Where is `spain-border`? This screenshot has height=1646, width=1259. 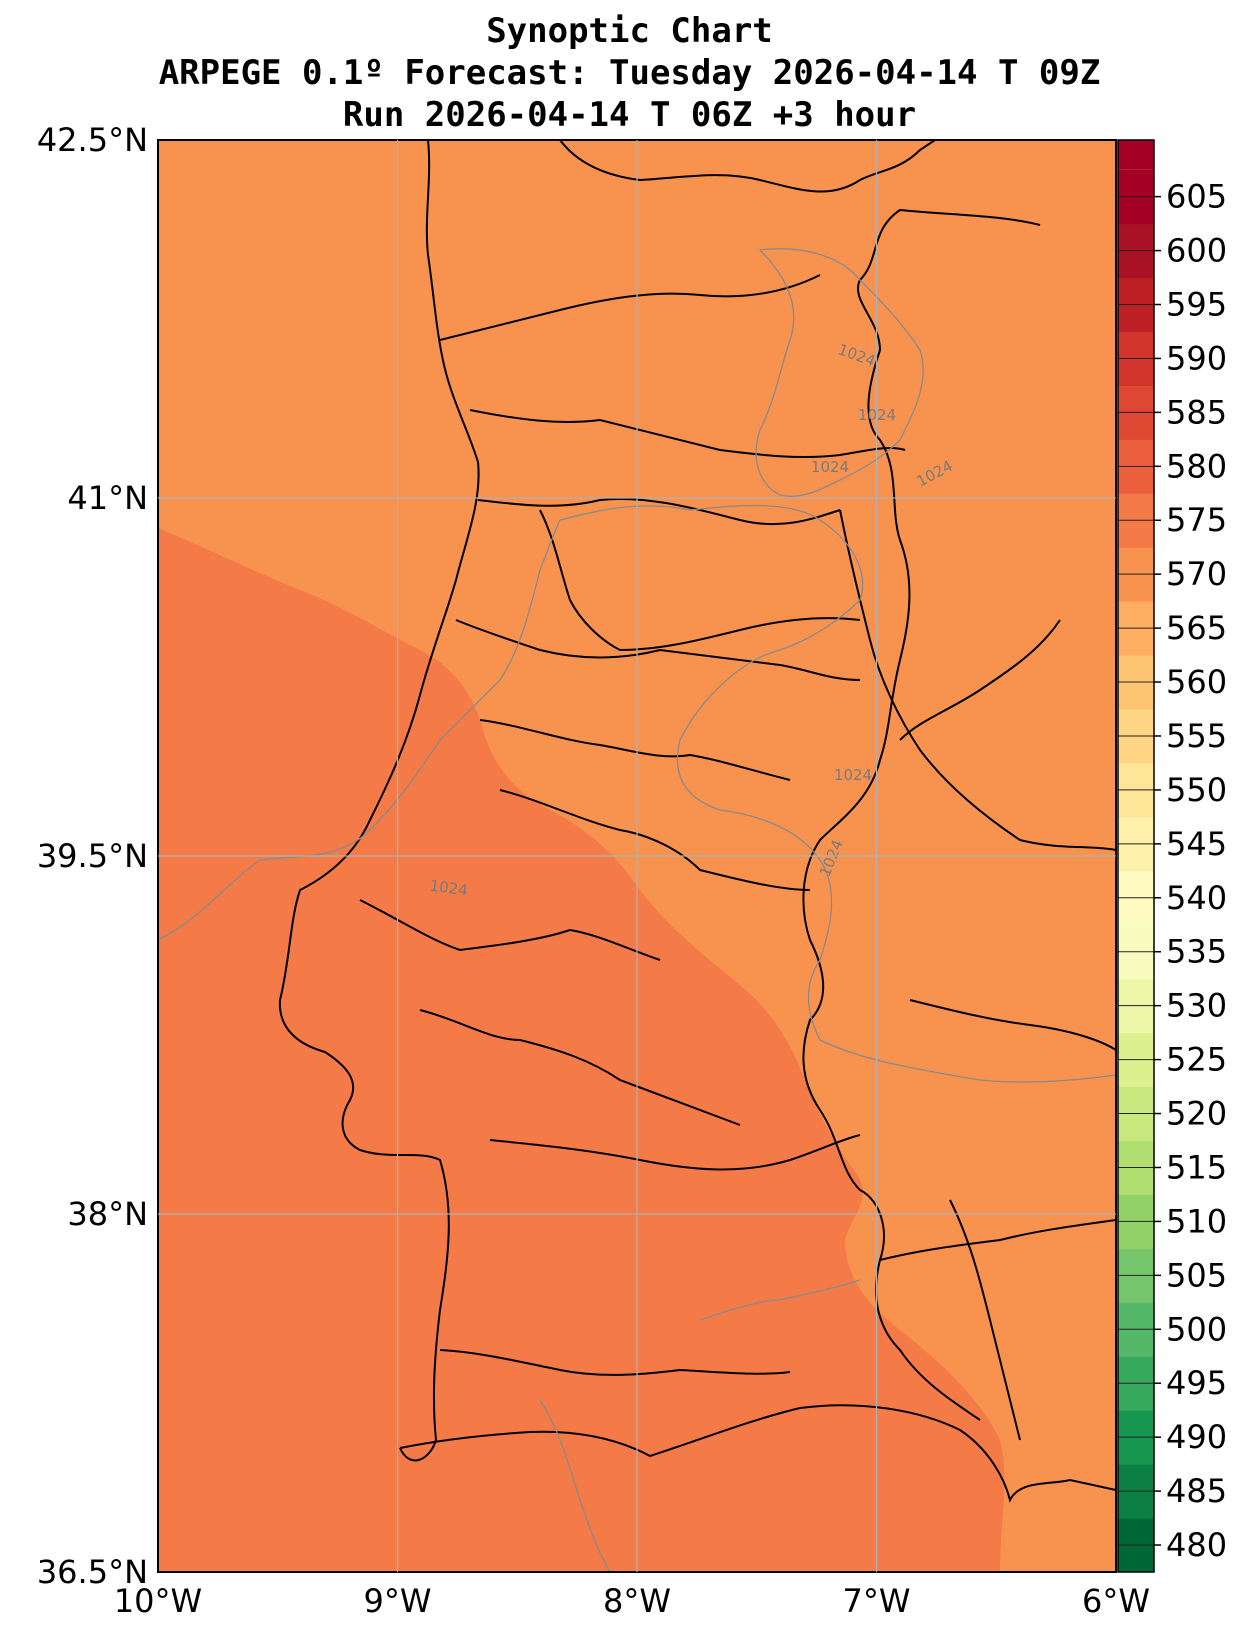 spain-border is located at coordinates (921, 814).